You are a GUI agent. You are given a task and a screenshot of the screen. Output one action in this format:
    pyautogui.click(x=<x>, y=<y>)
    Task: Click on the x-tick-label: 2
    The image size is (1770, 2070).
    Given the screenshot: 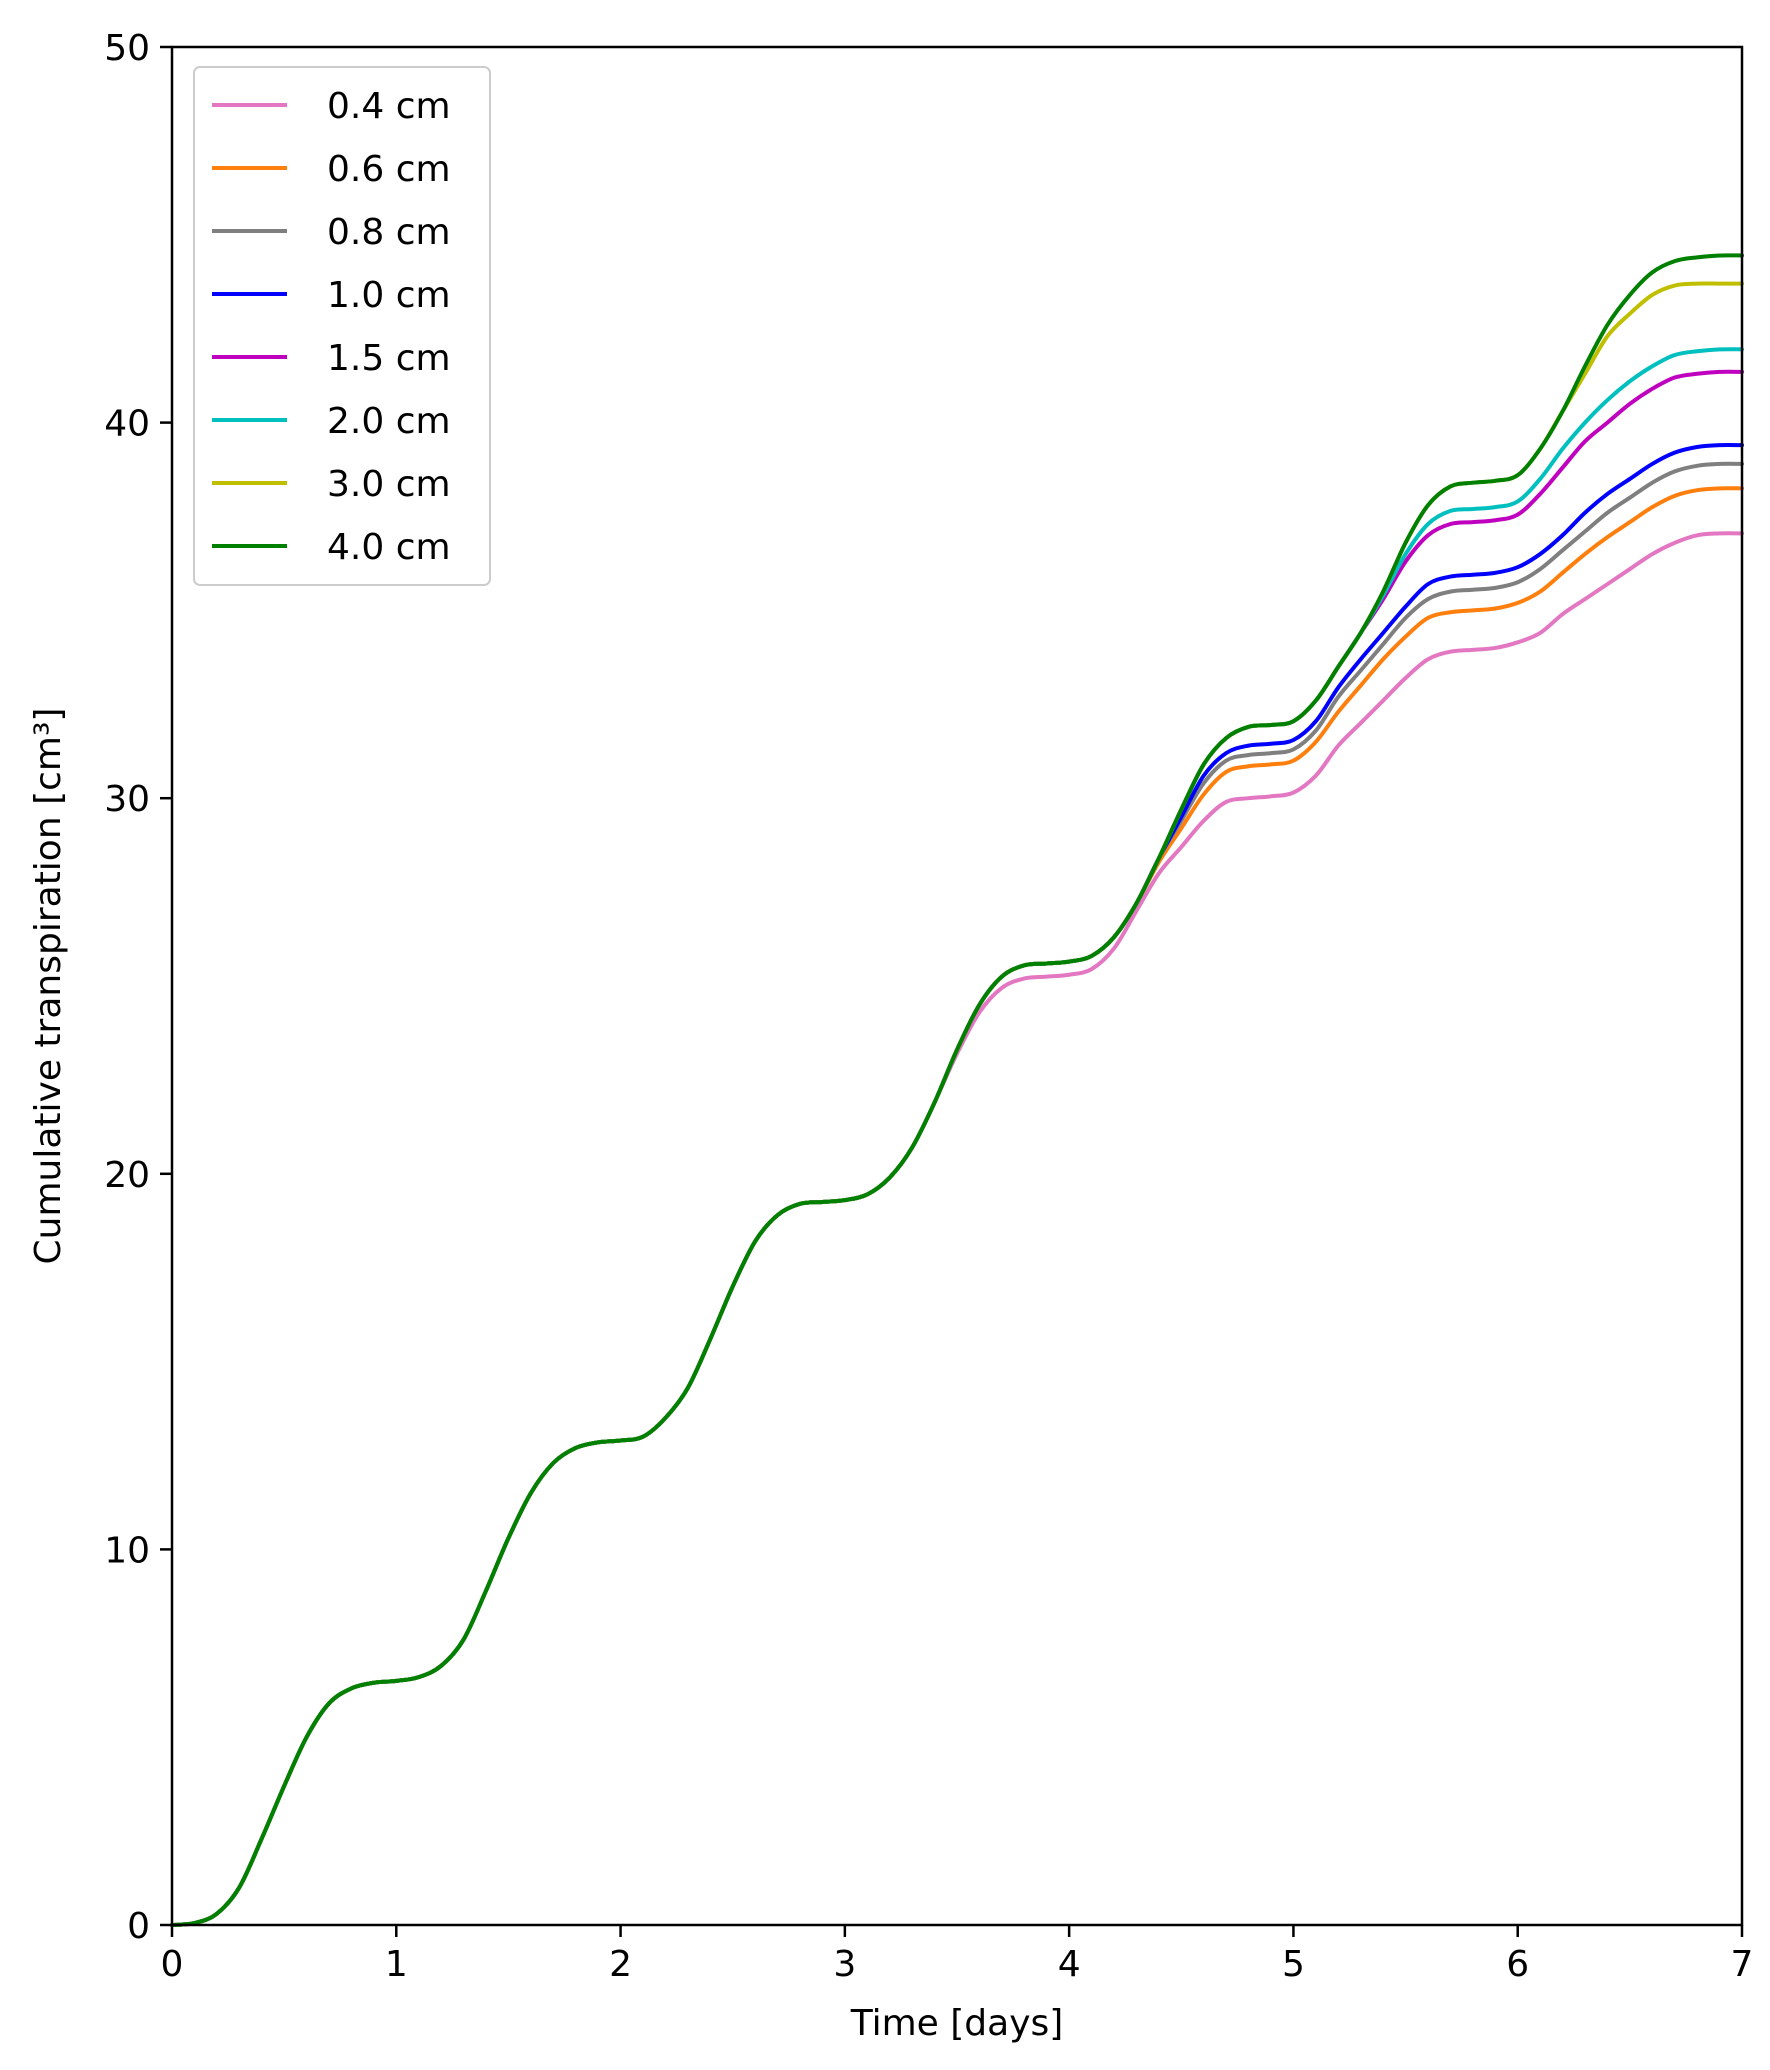 What is the action you would take?
    pyautogui.click(x=620, y=1964)
    